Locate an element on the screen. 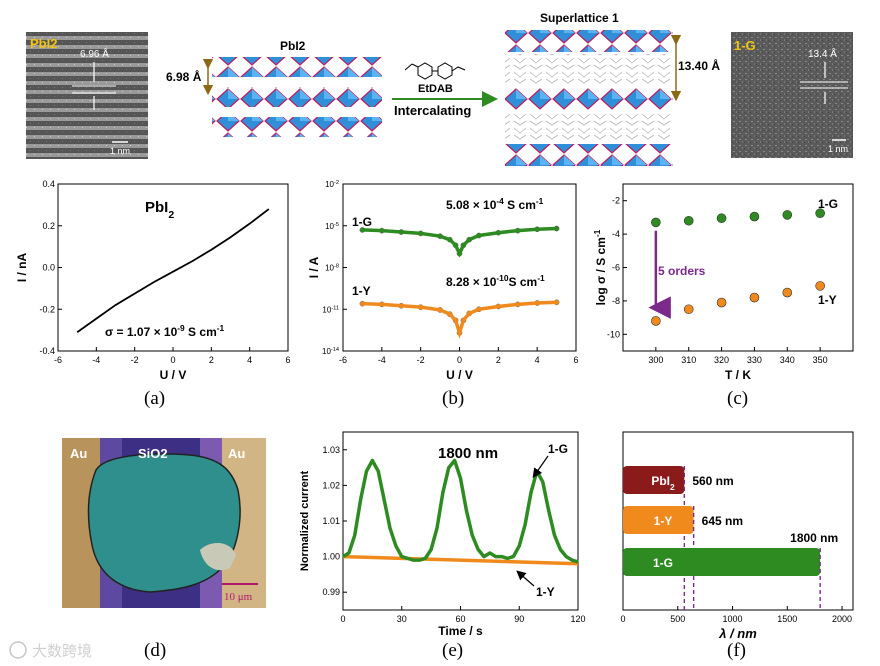  chart-b-xtick-label: 0 is located at coordinates (459, 360).